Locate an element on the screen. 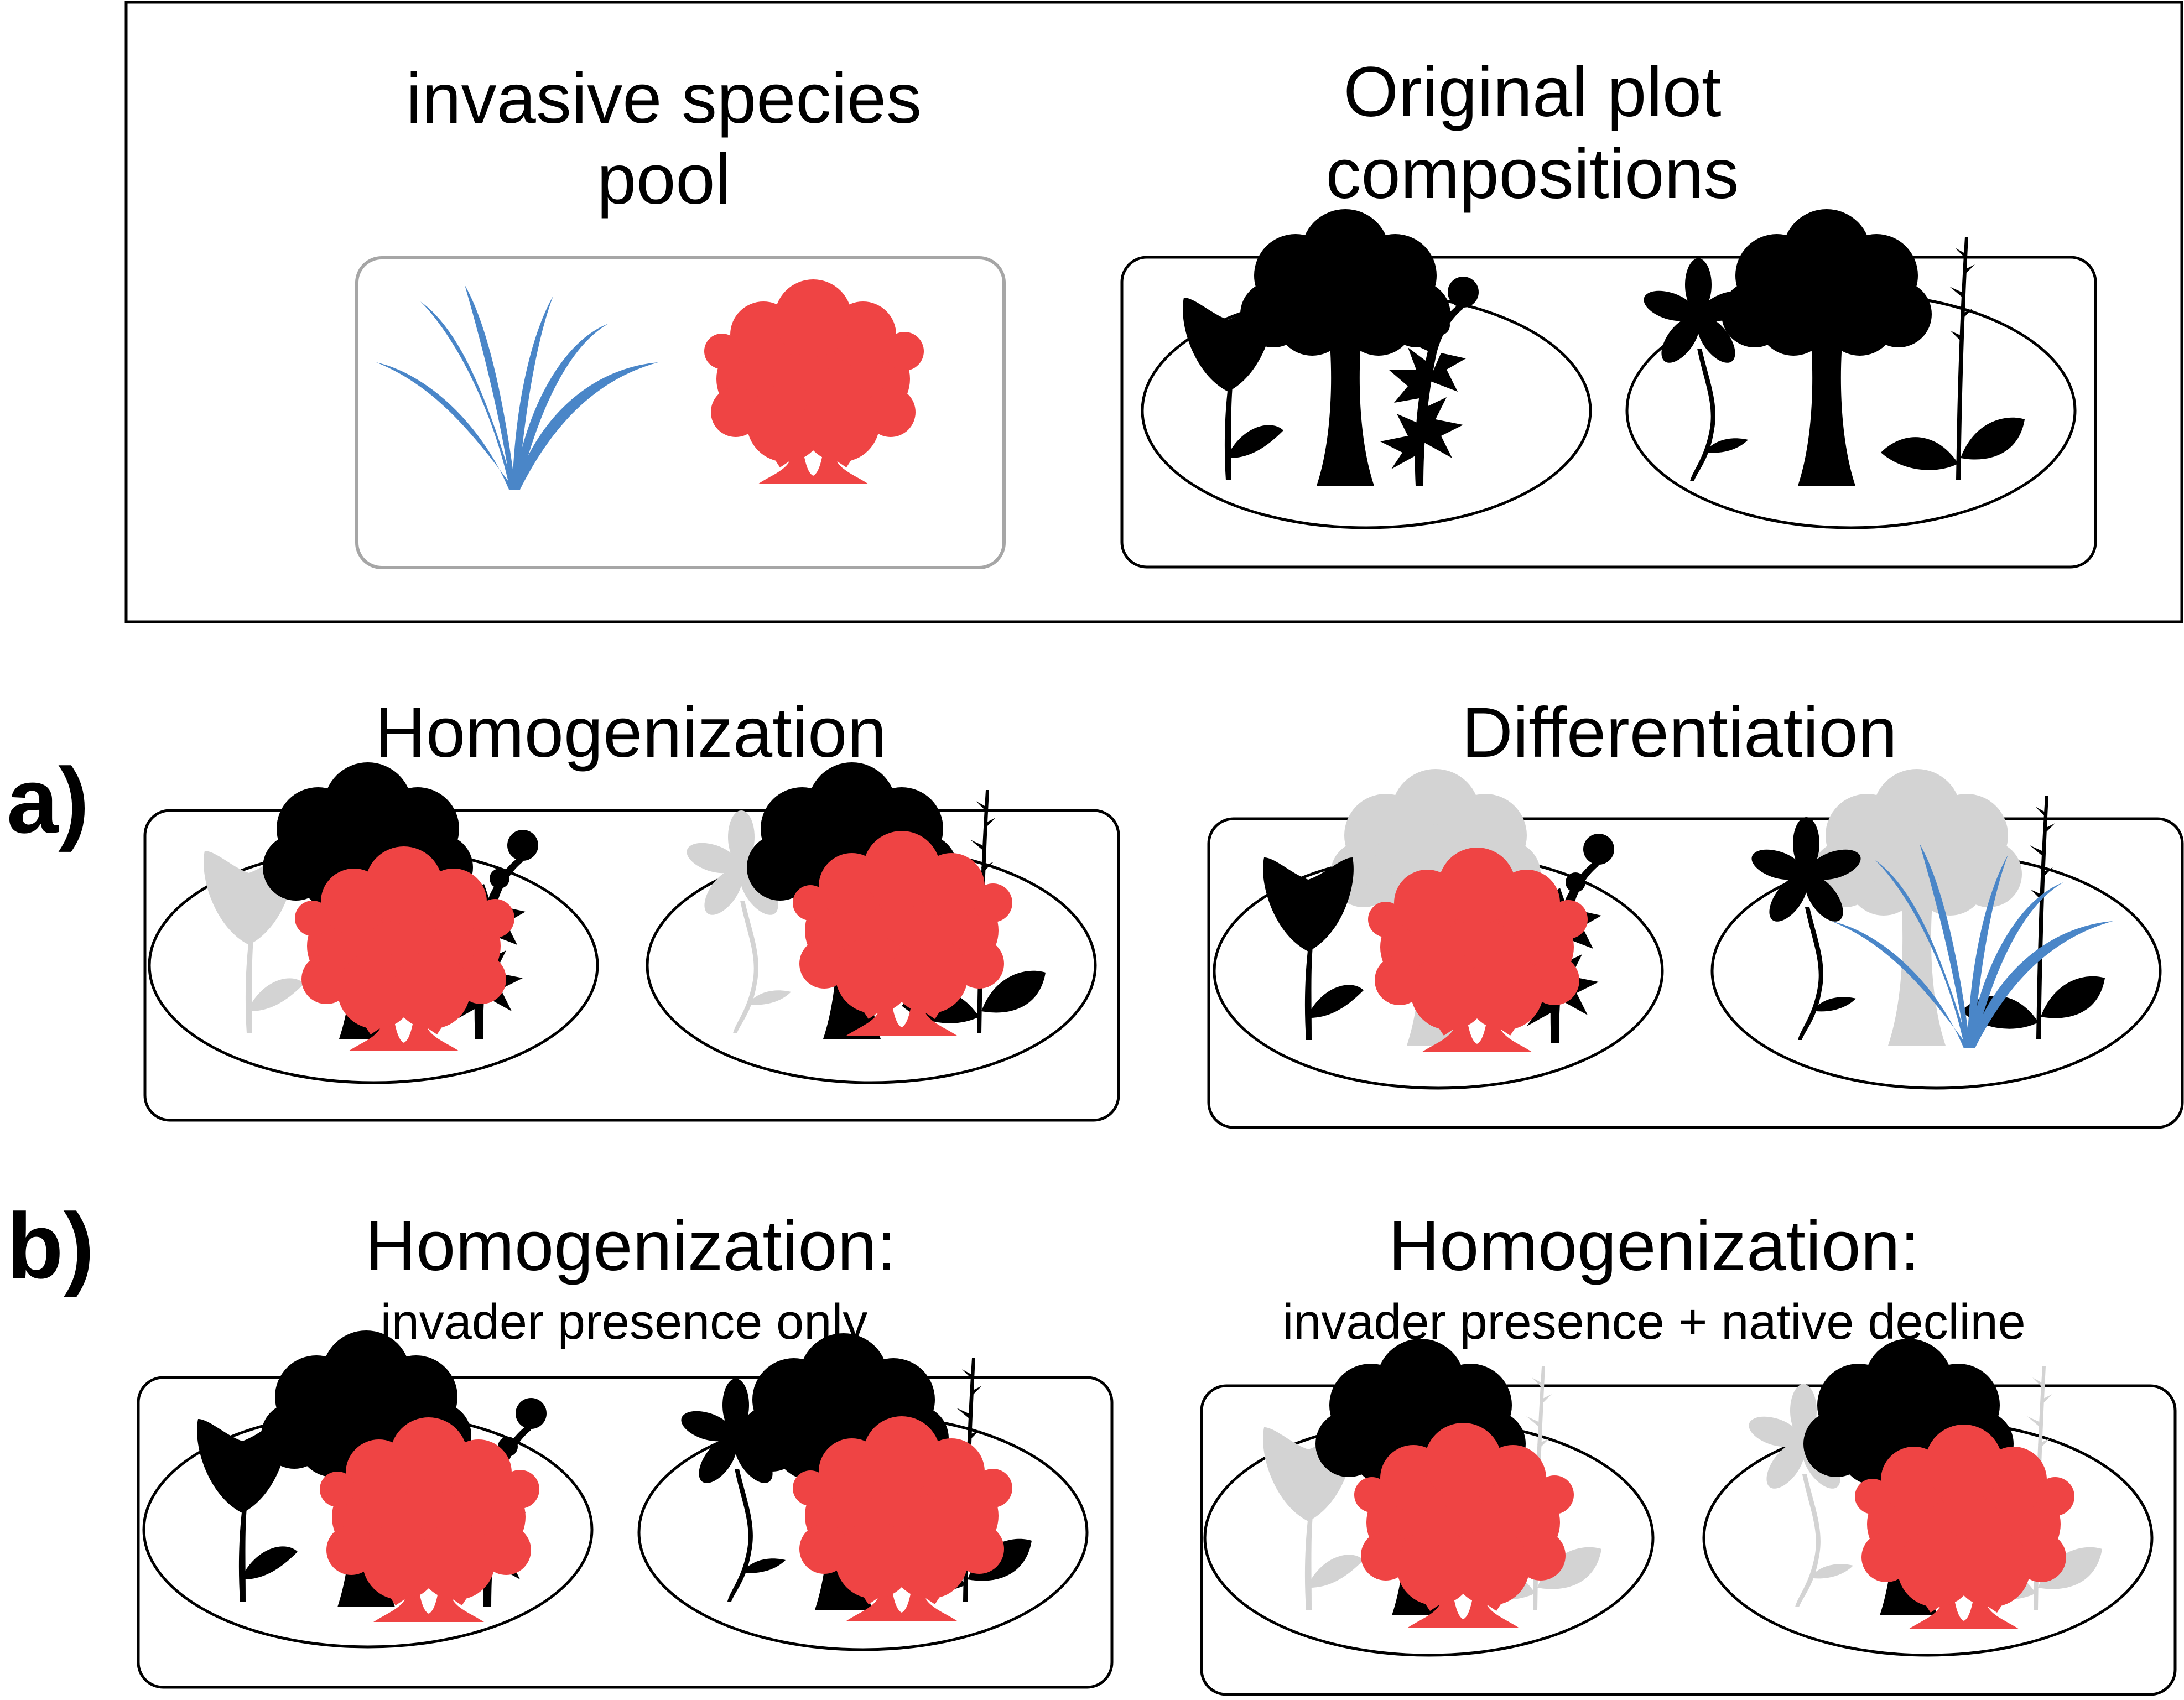 This screenshot has height=1700, width=2184. original-title-line2: compositions is located at coordinates (1532, 174).